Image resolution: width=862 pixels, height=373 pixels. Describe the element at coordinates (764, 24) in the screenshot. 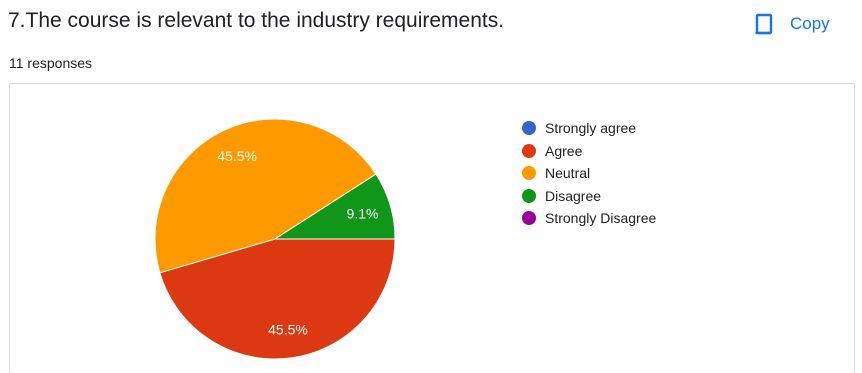

I see `copy-icon` at that location.